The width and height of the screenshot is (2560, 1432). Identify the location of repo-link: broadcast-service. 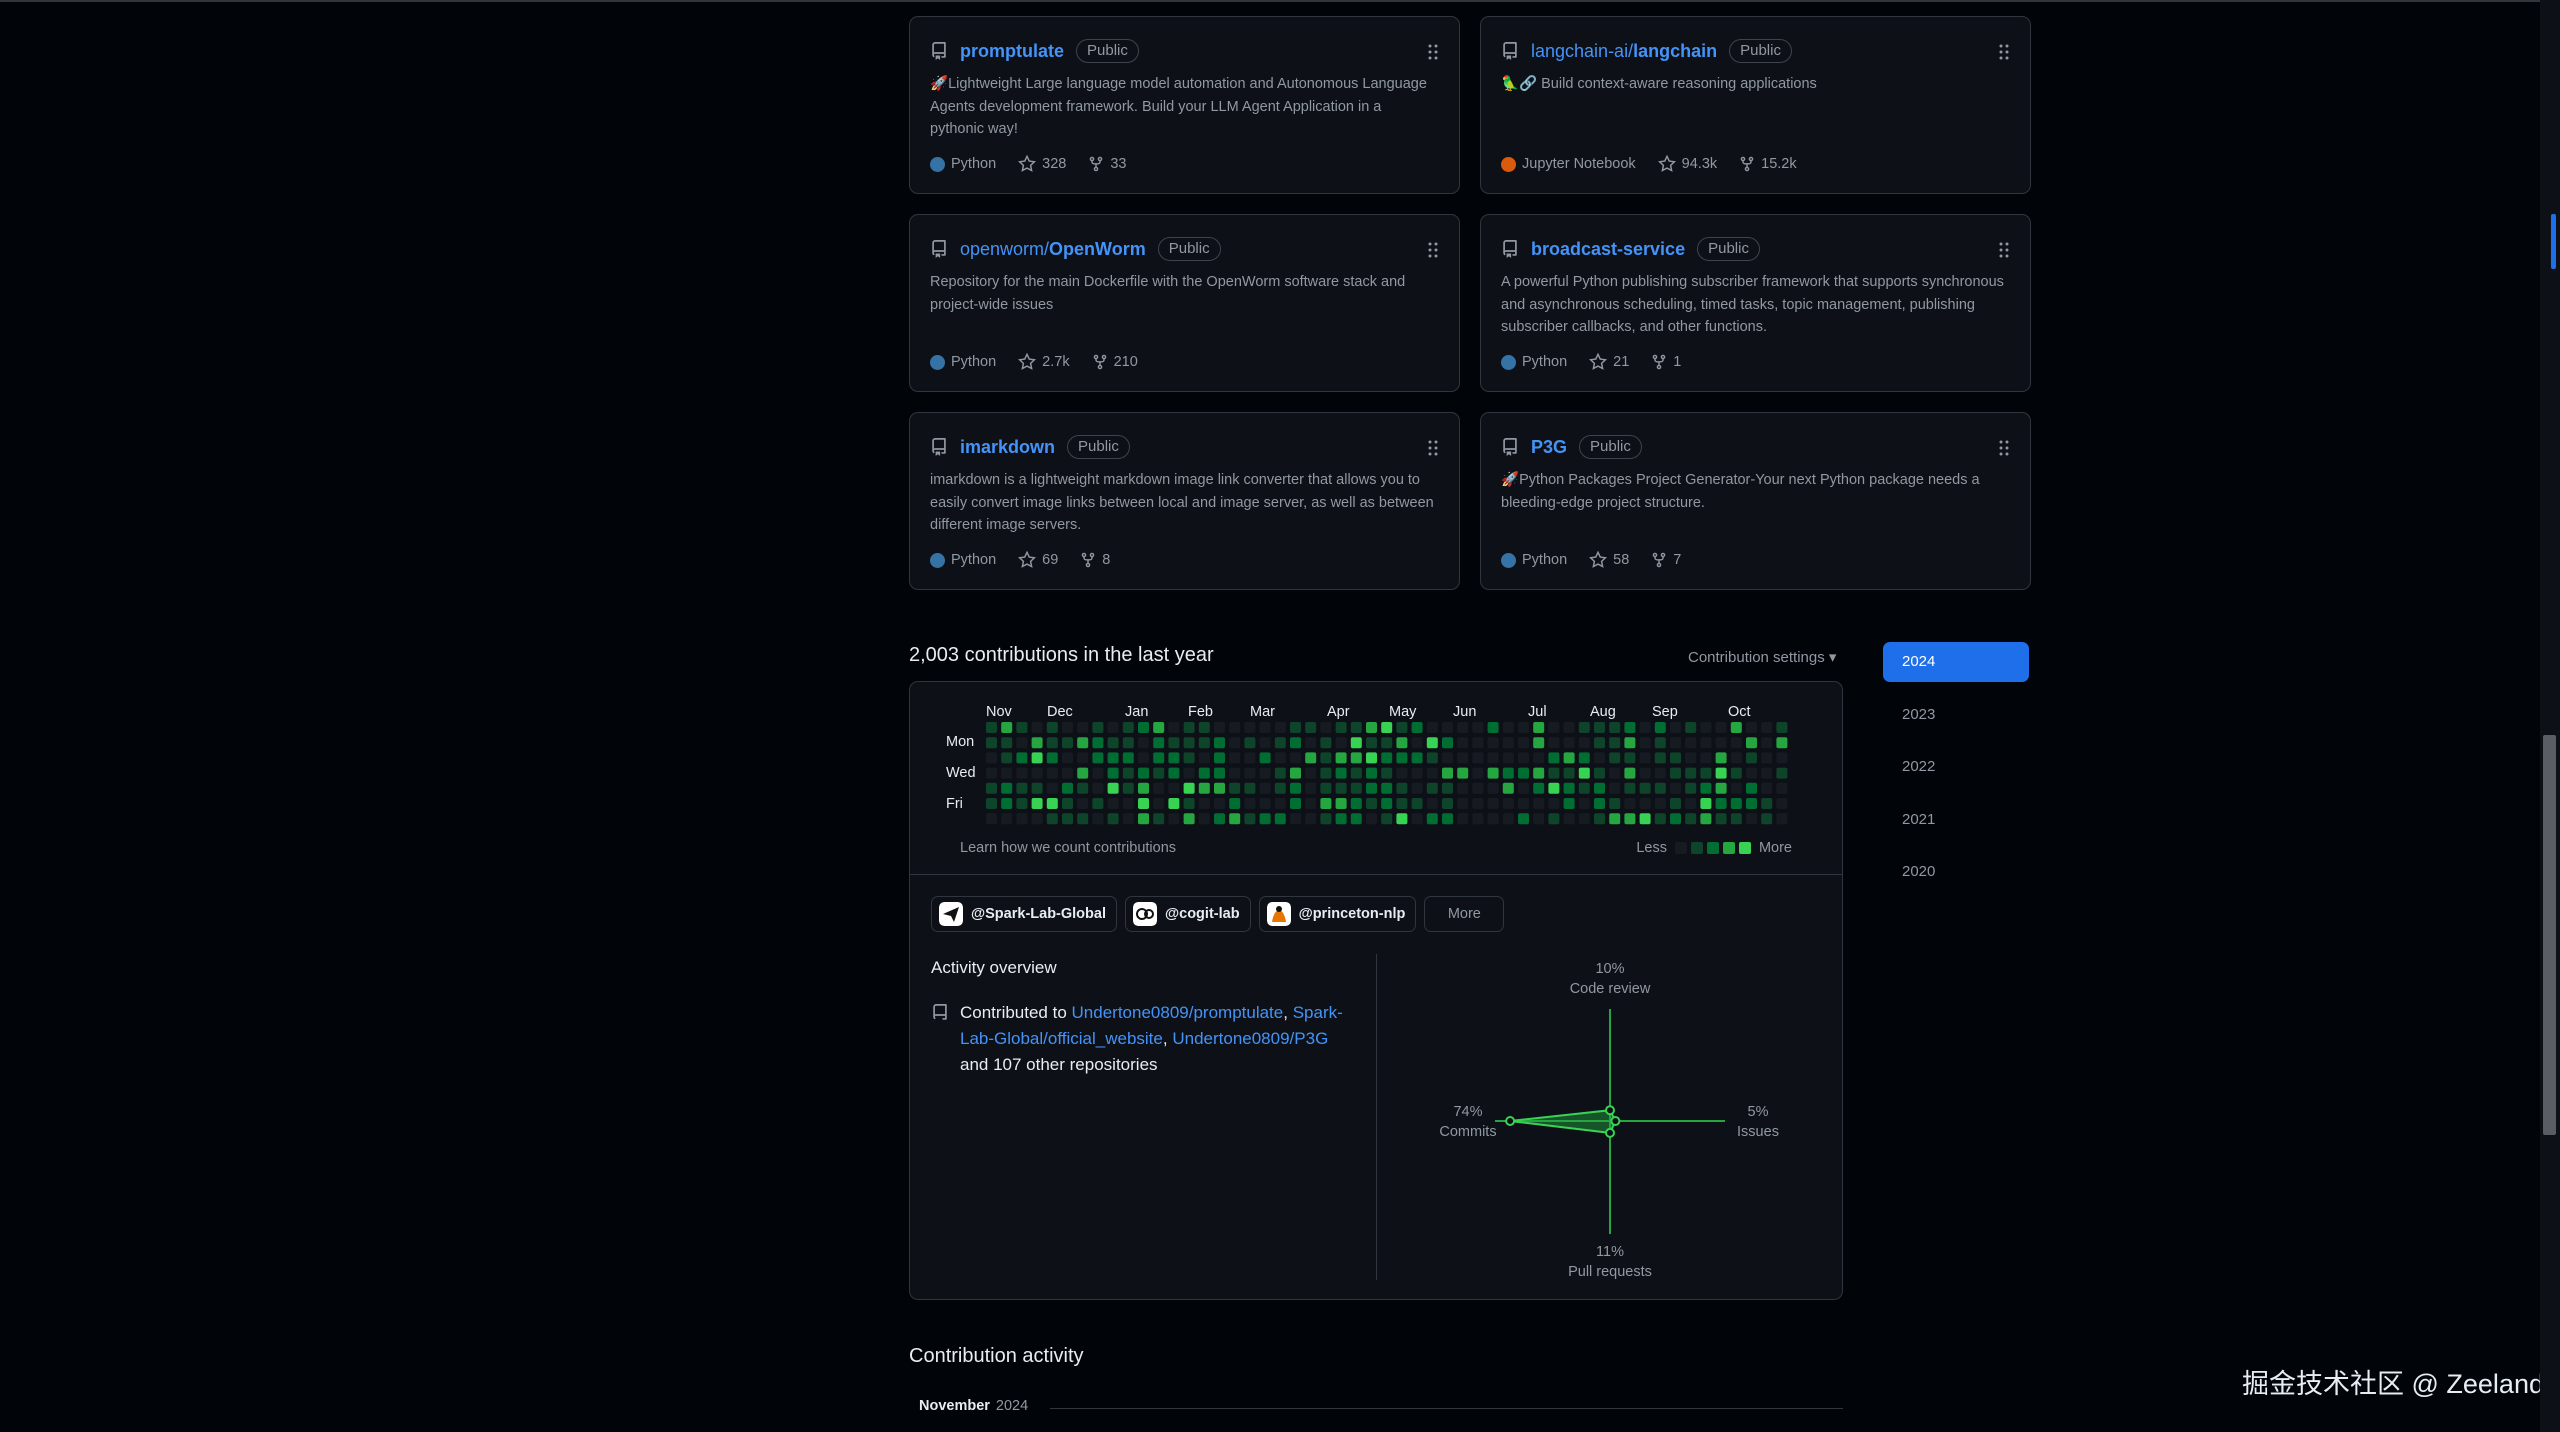
(1608, 248).